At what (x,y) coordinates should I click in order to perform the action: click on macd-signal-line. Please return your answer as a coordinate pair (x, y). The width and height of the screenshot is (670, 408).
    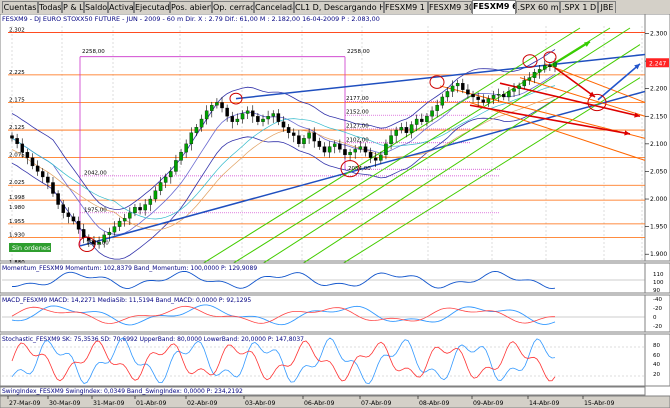
    Looking at the image, I should click on (283, 314).